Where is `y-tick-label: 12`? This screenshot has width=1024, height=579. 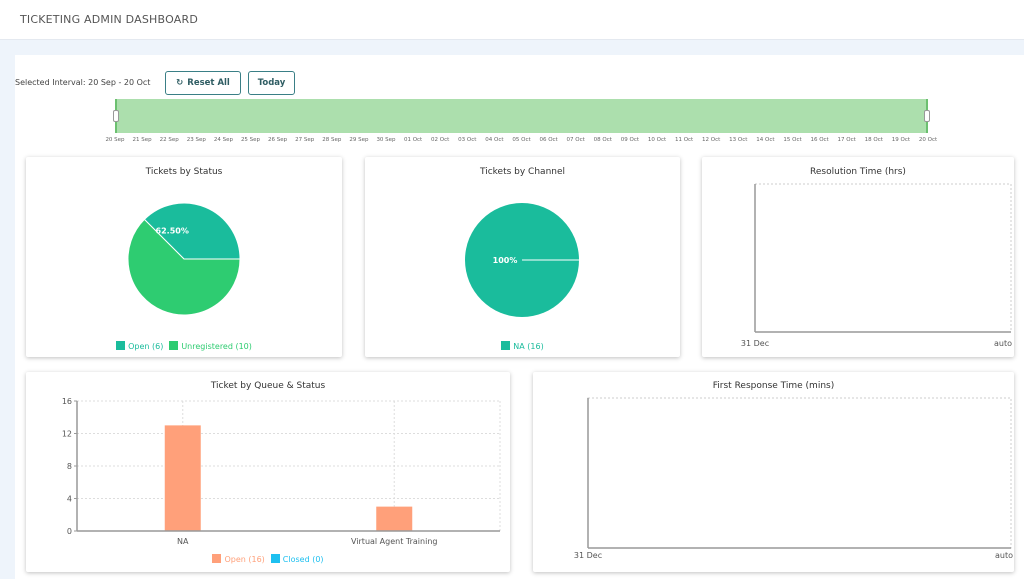 y-tick-label: 12 is located at coordinates (67, 434).